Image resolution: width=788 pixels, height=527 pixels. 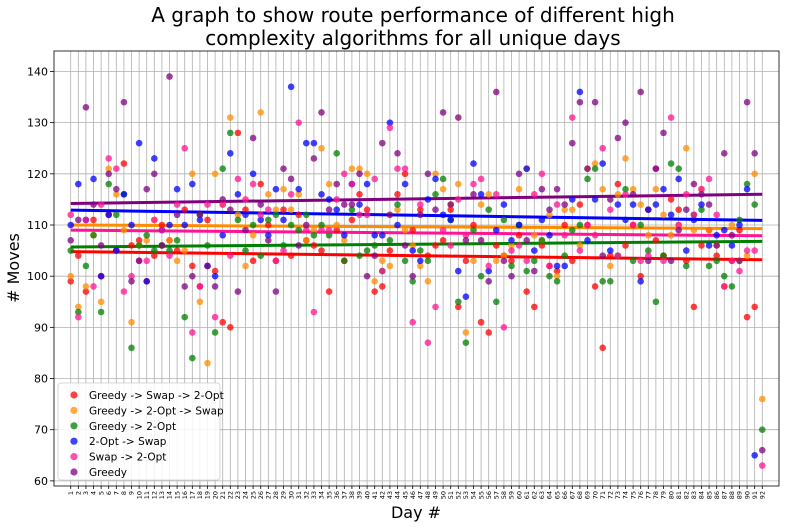 What do you see at coordinates (416, 512) in the screenshot?
I see `x-axis-label: Day #` at bounding box center [416, 512].